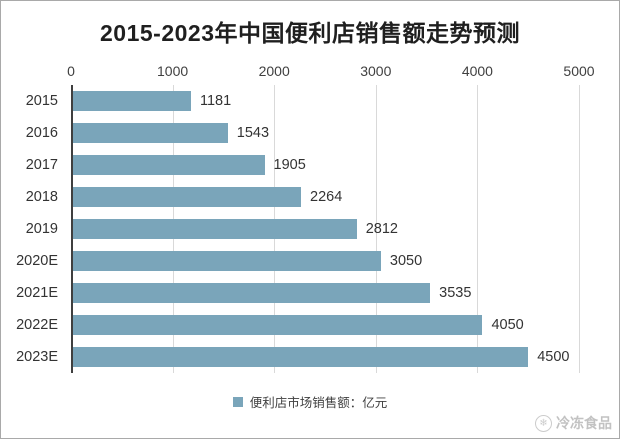 Image resolution: width=620 pixels, height=439 pixels. Describe the element at coordinates (543, 423) in the screenshot. I see `snowflake-circle-icon: ❄` at that location.